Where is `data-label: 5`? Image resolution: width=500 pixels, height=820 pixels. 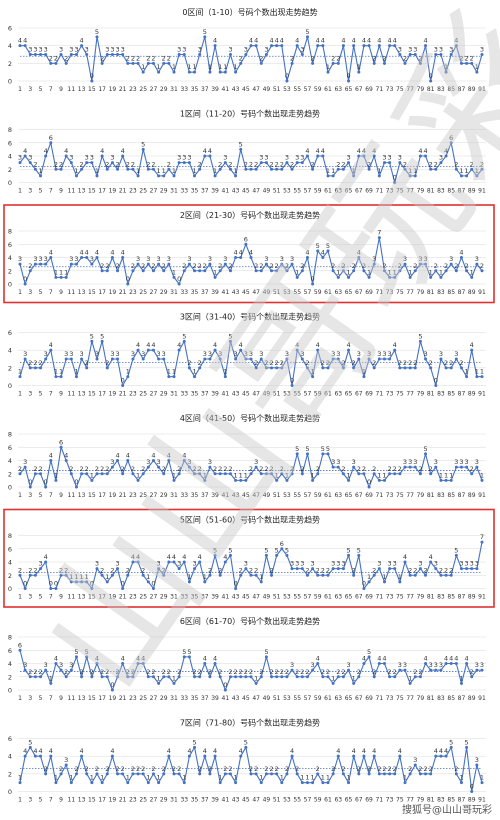
data-label: 5 is located at coordinates (467, 742).